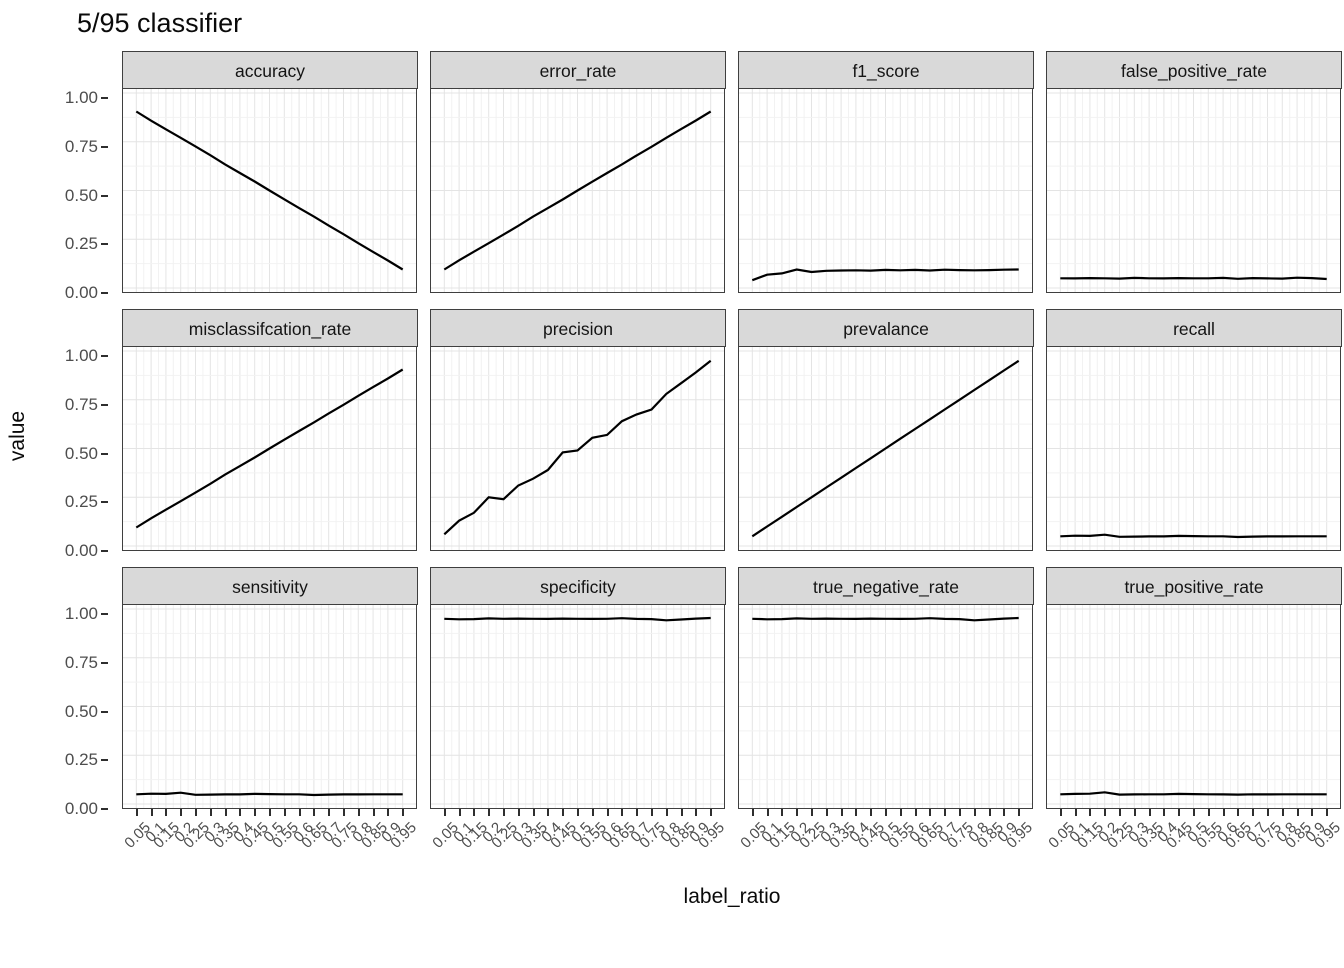 The image size is (1344, 968). What do you see at coordinates (886, 328) in the screenshot?
I see `facet-strip: prevalance` at bounding box center [886, 328].